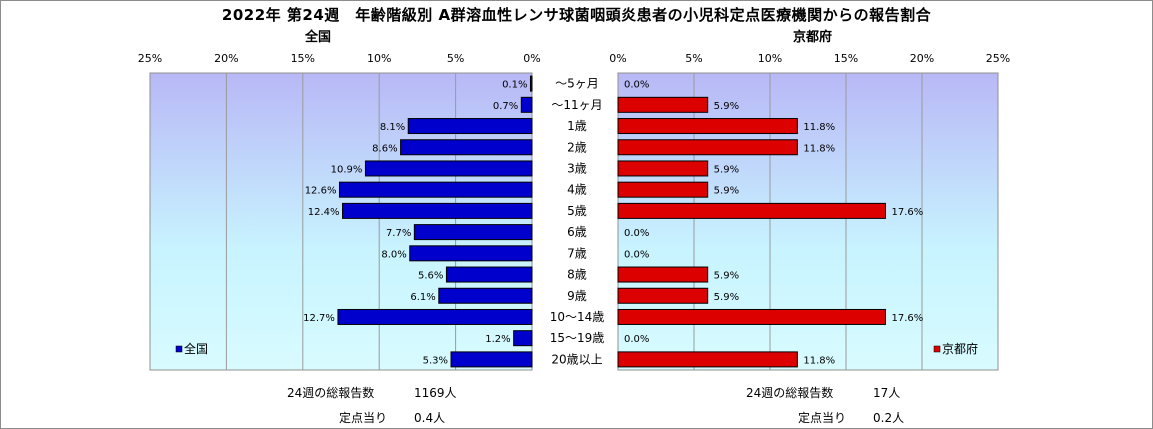  Describe the element at coordinates (577, 190) in the screenshot. I see `age-category-label: 4歳` at that location.